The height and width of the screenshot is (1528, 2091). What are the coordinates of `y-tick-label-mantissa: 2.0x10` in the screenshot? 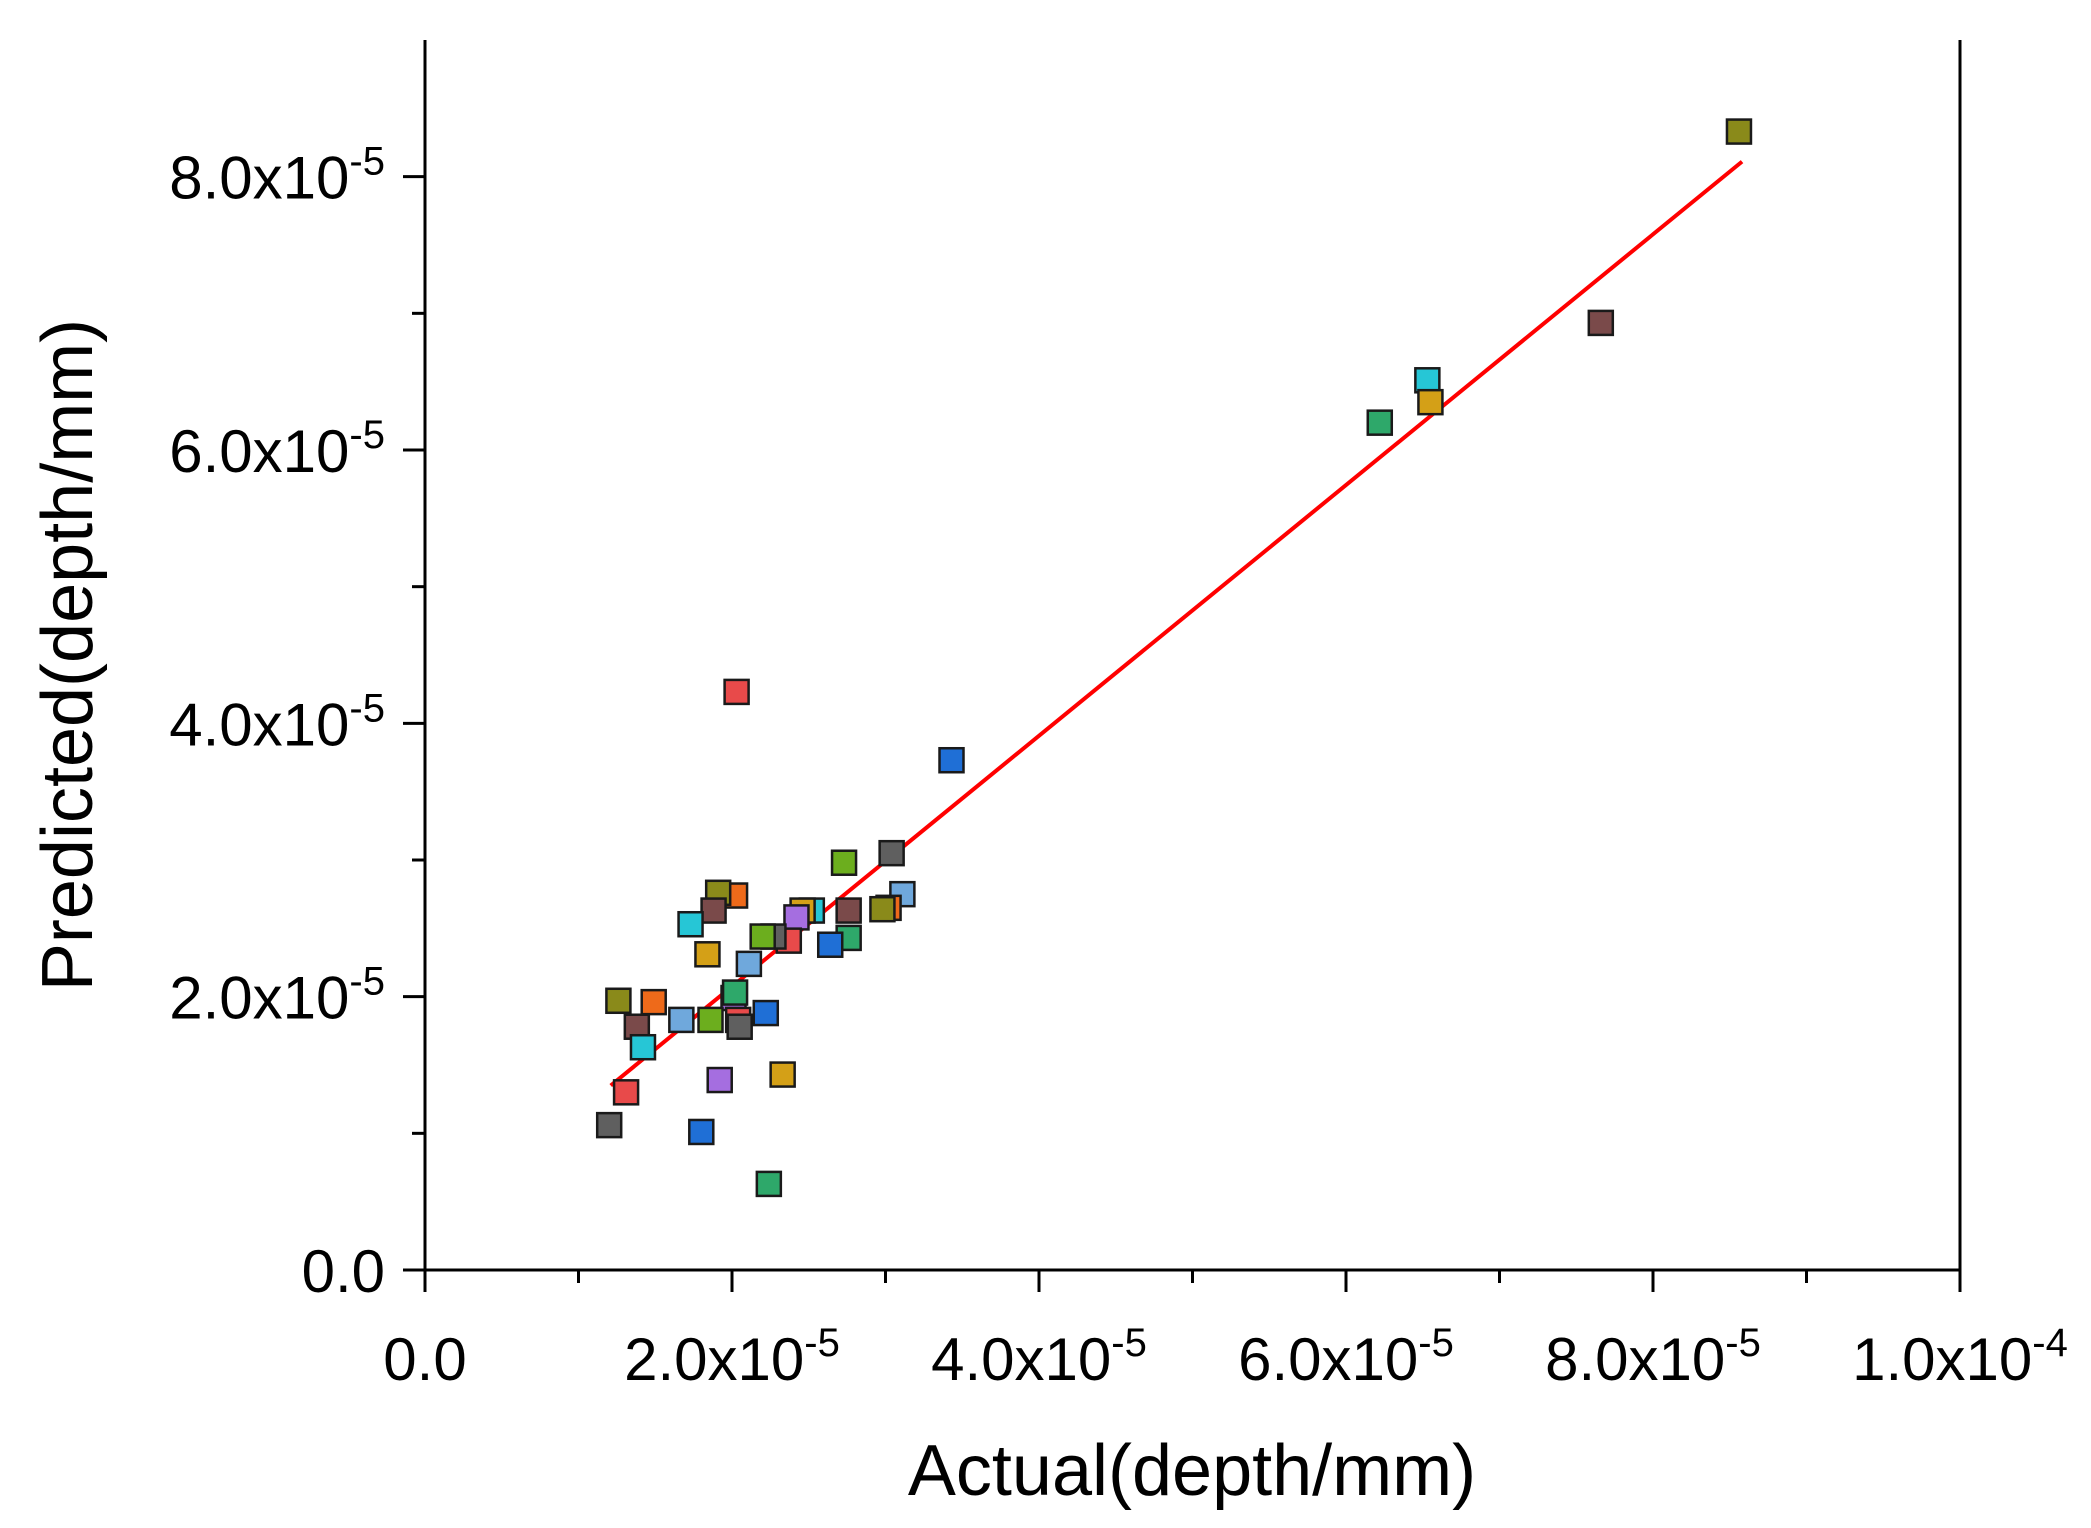 It's located at (259, 998).